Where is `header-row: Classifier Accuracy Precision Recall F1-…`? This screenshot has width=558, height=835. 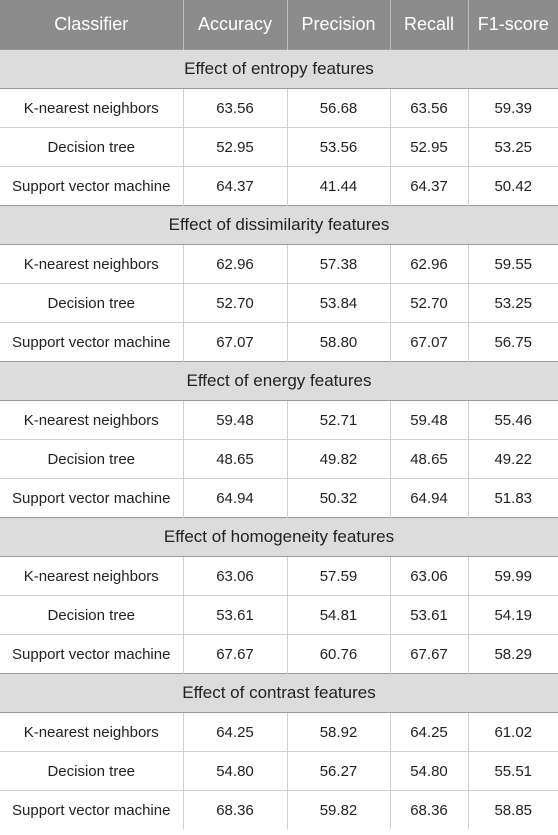
header-row: Classifier Accuracy Precision Recall F1-… is located at coordinates (279, 25).